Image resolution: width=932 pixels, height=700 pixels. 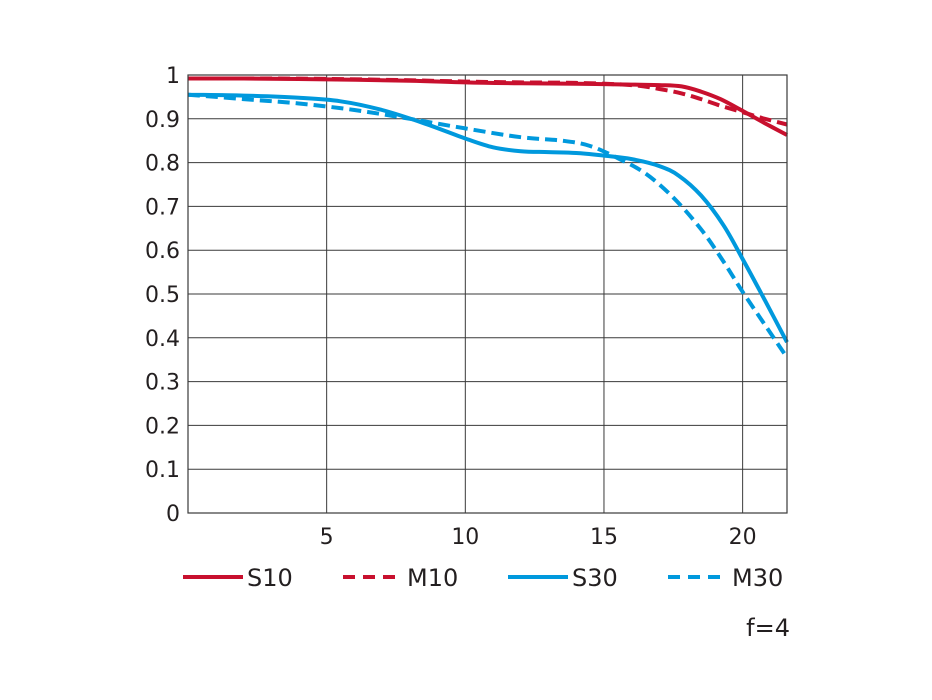 What do you see at coordinates (162, 470) in the screenshot?
I see `y-tick-label: 0.1` at bounding box center [162, 470].